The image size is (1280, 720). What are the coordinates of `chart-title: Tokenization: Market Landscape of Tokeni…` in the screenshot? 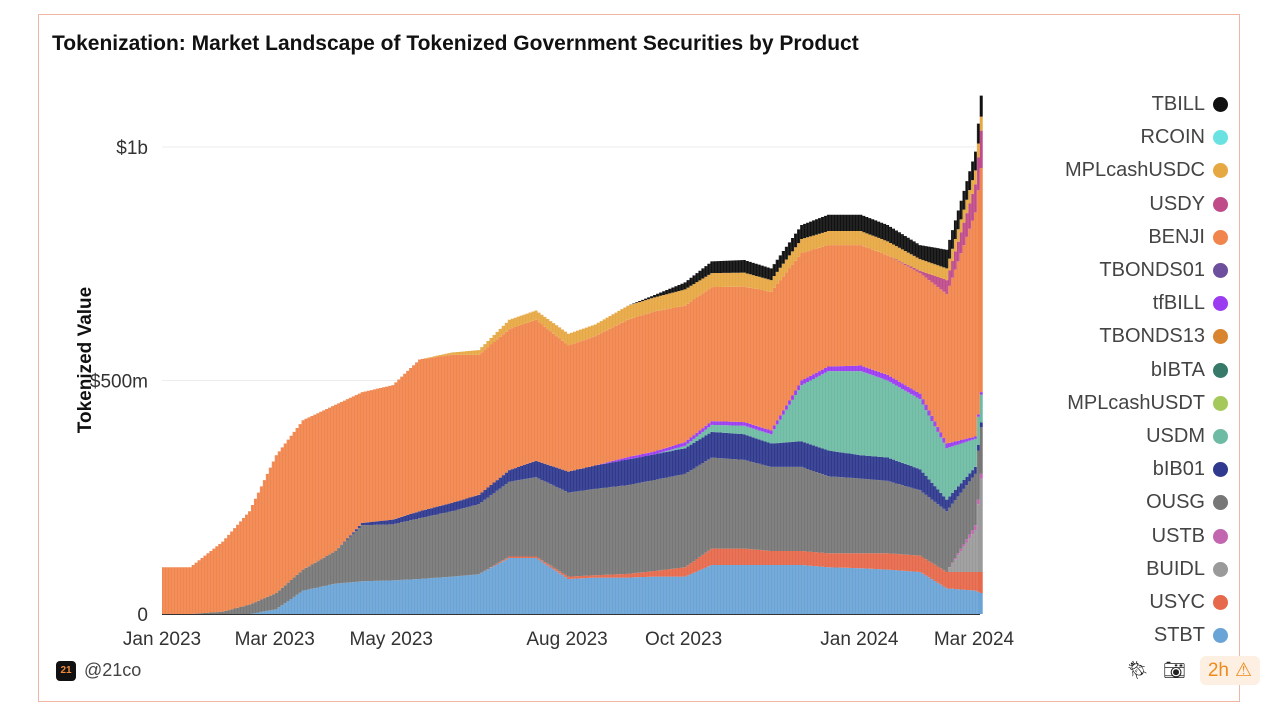 It's located at (455, 43).